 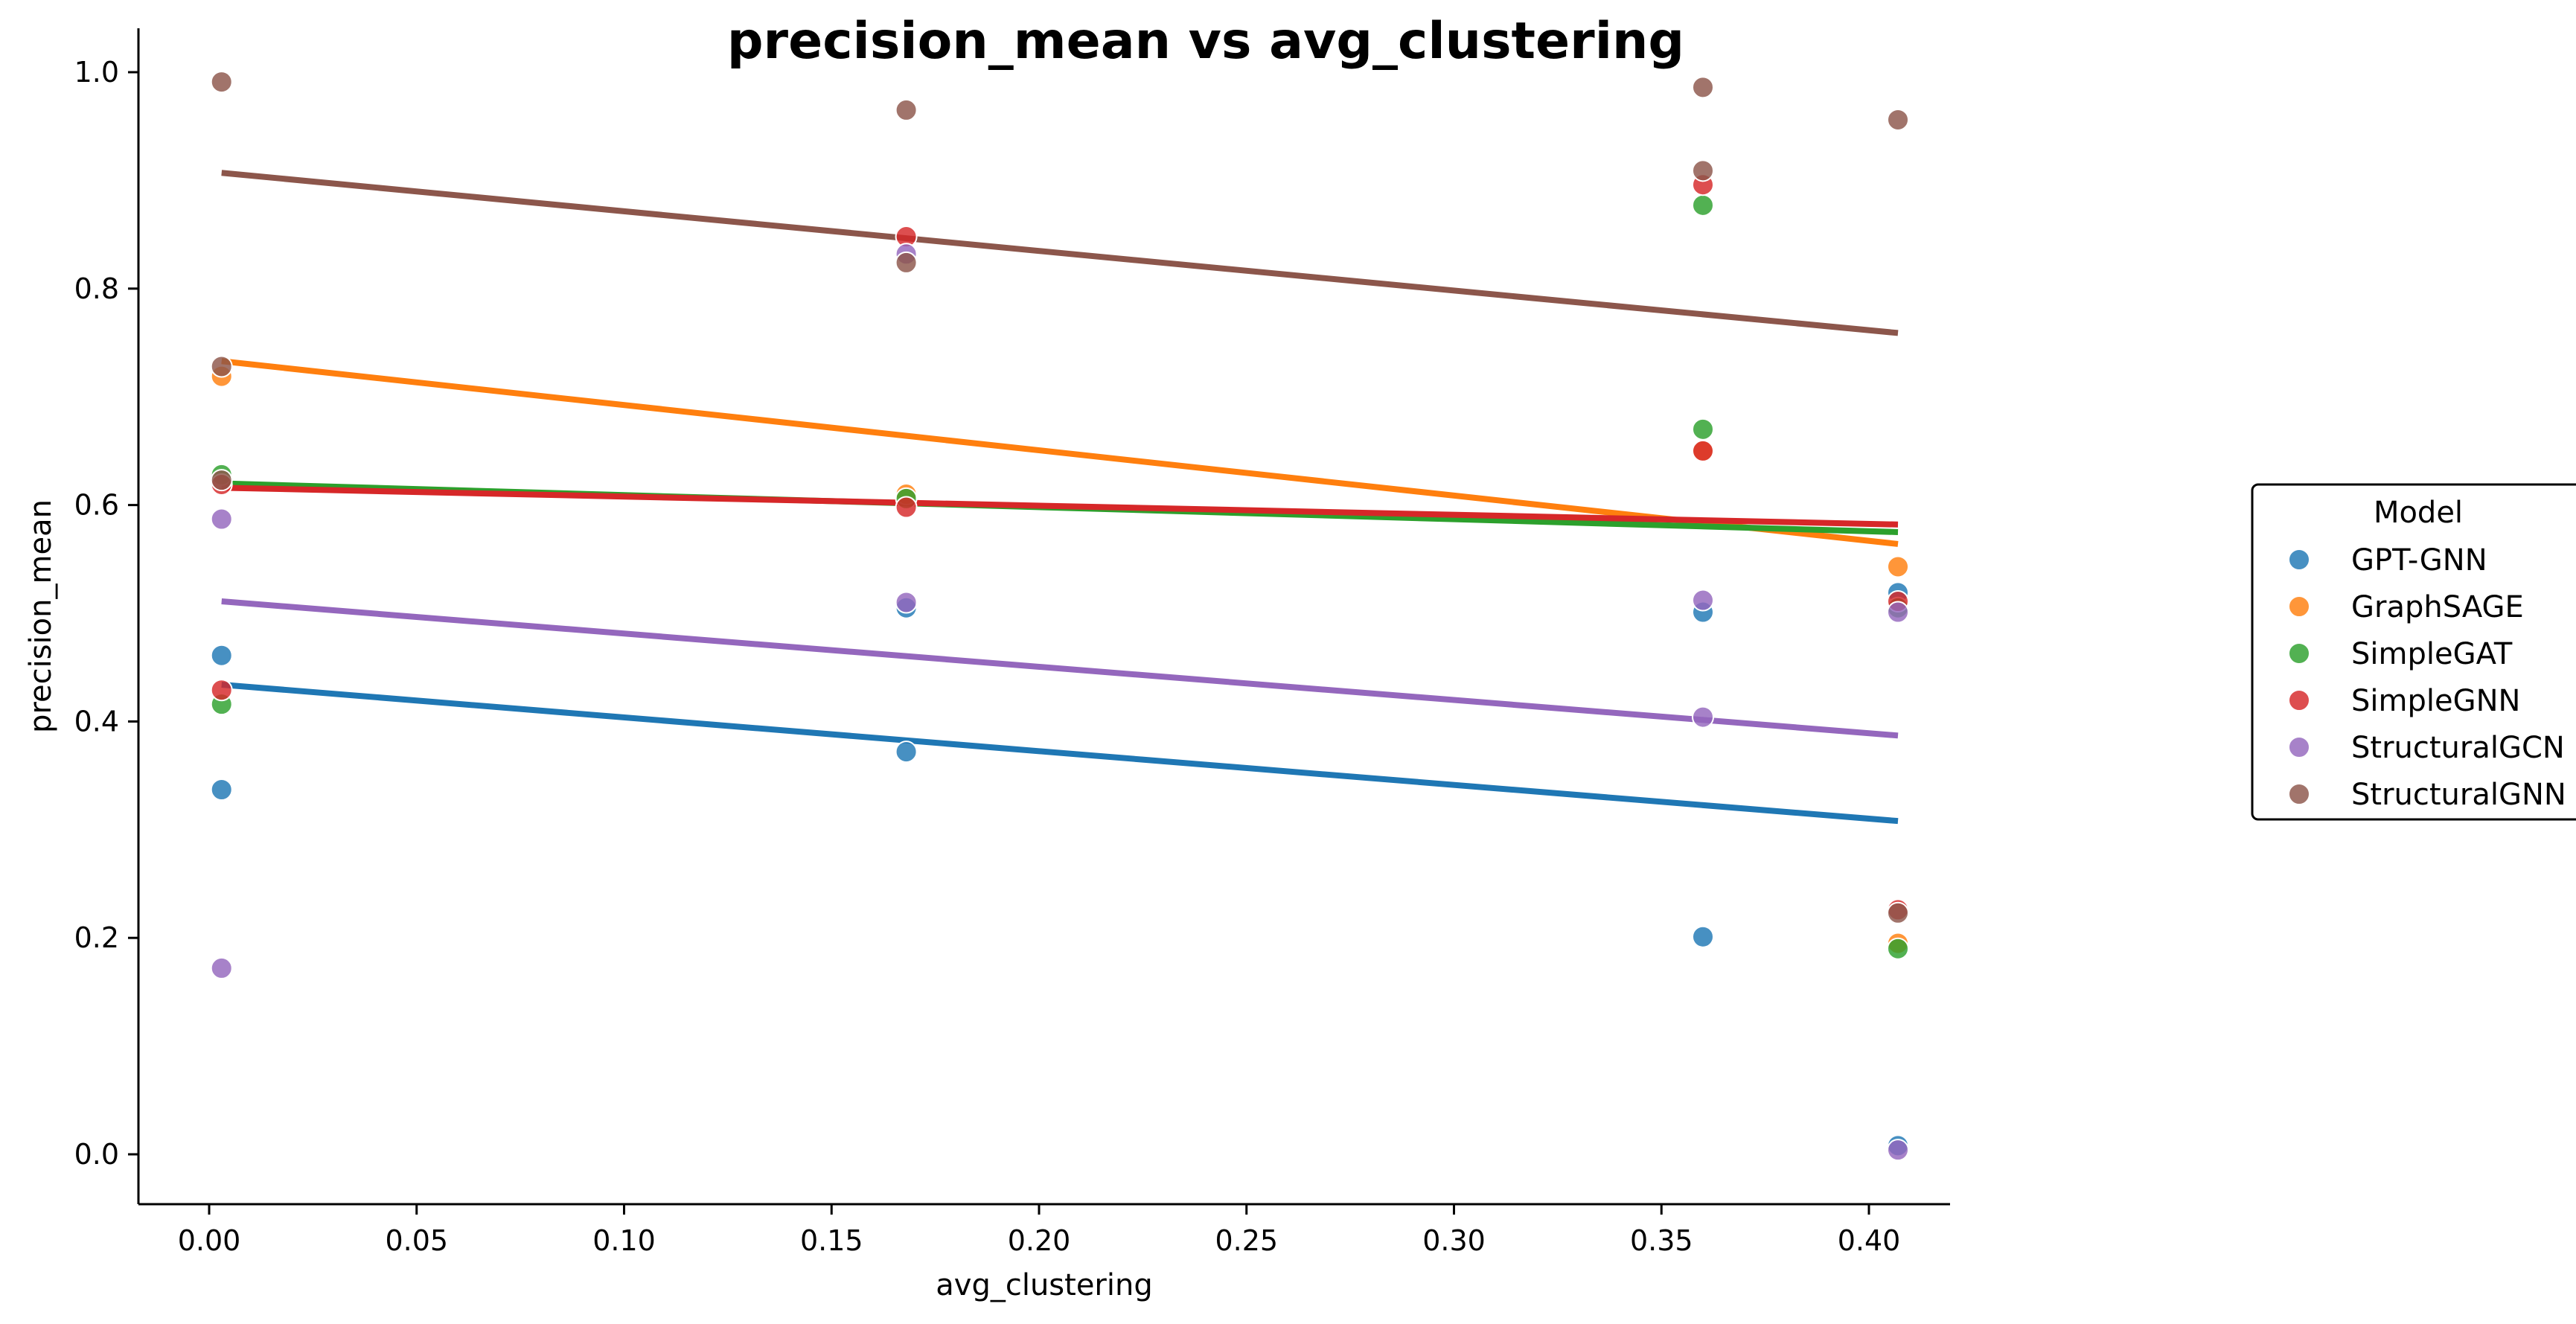 What do you see at coordinates (624, 1240) in the screenshot?
I see `x-tick-label: 0.10` at bounding box center [624, 1240].